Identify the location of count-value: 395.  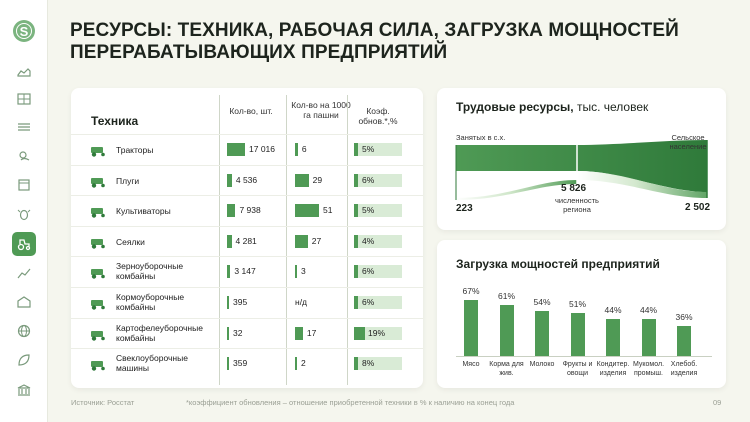
(240, 302).